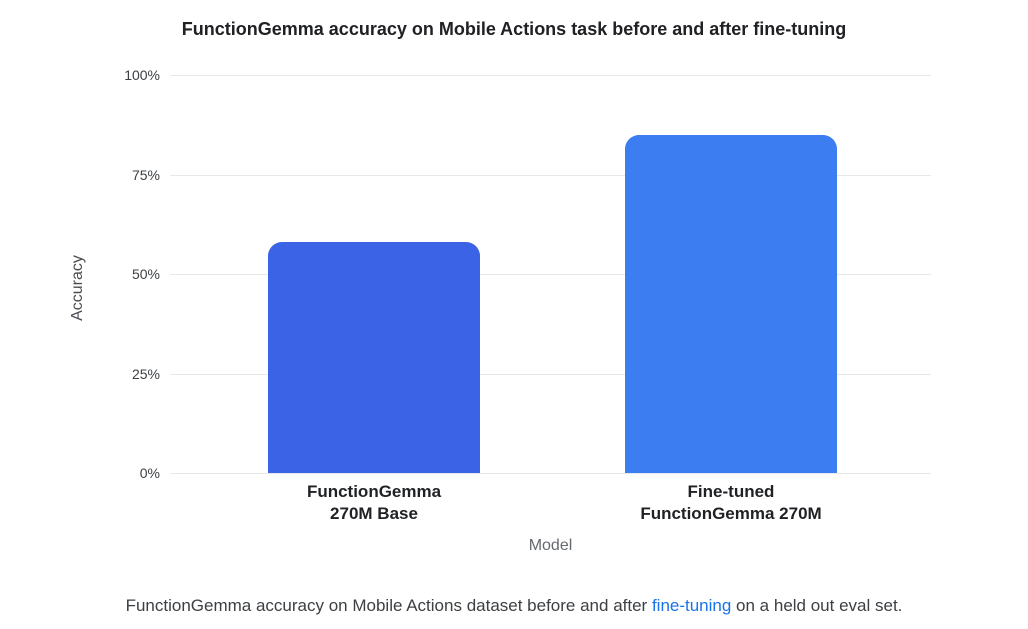  Describe the element at coordinates (374, 502) in the screenshot. I see `x-category-label: FunctionGemma 270M Base` at that location.